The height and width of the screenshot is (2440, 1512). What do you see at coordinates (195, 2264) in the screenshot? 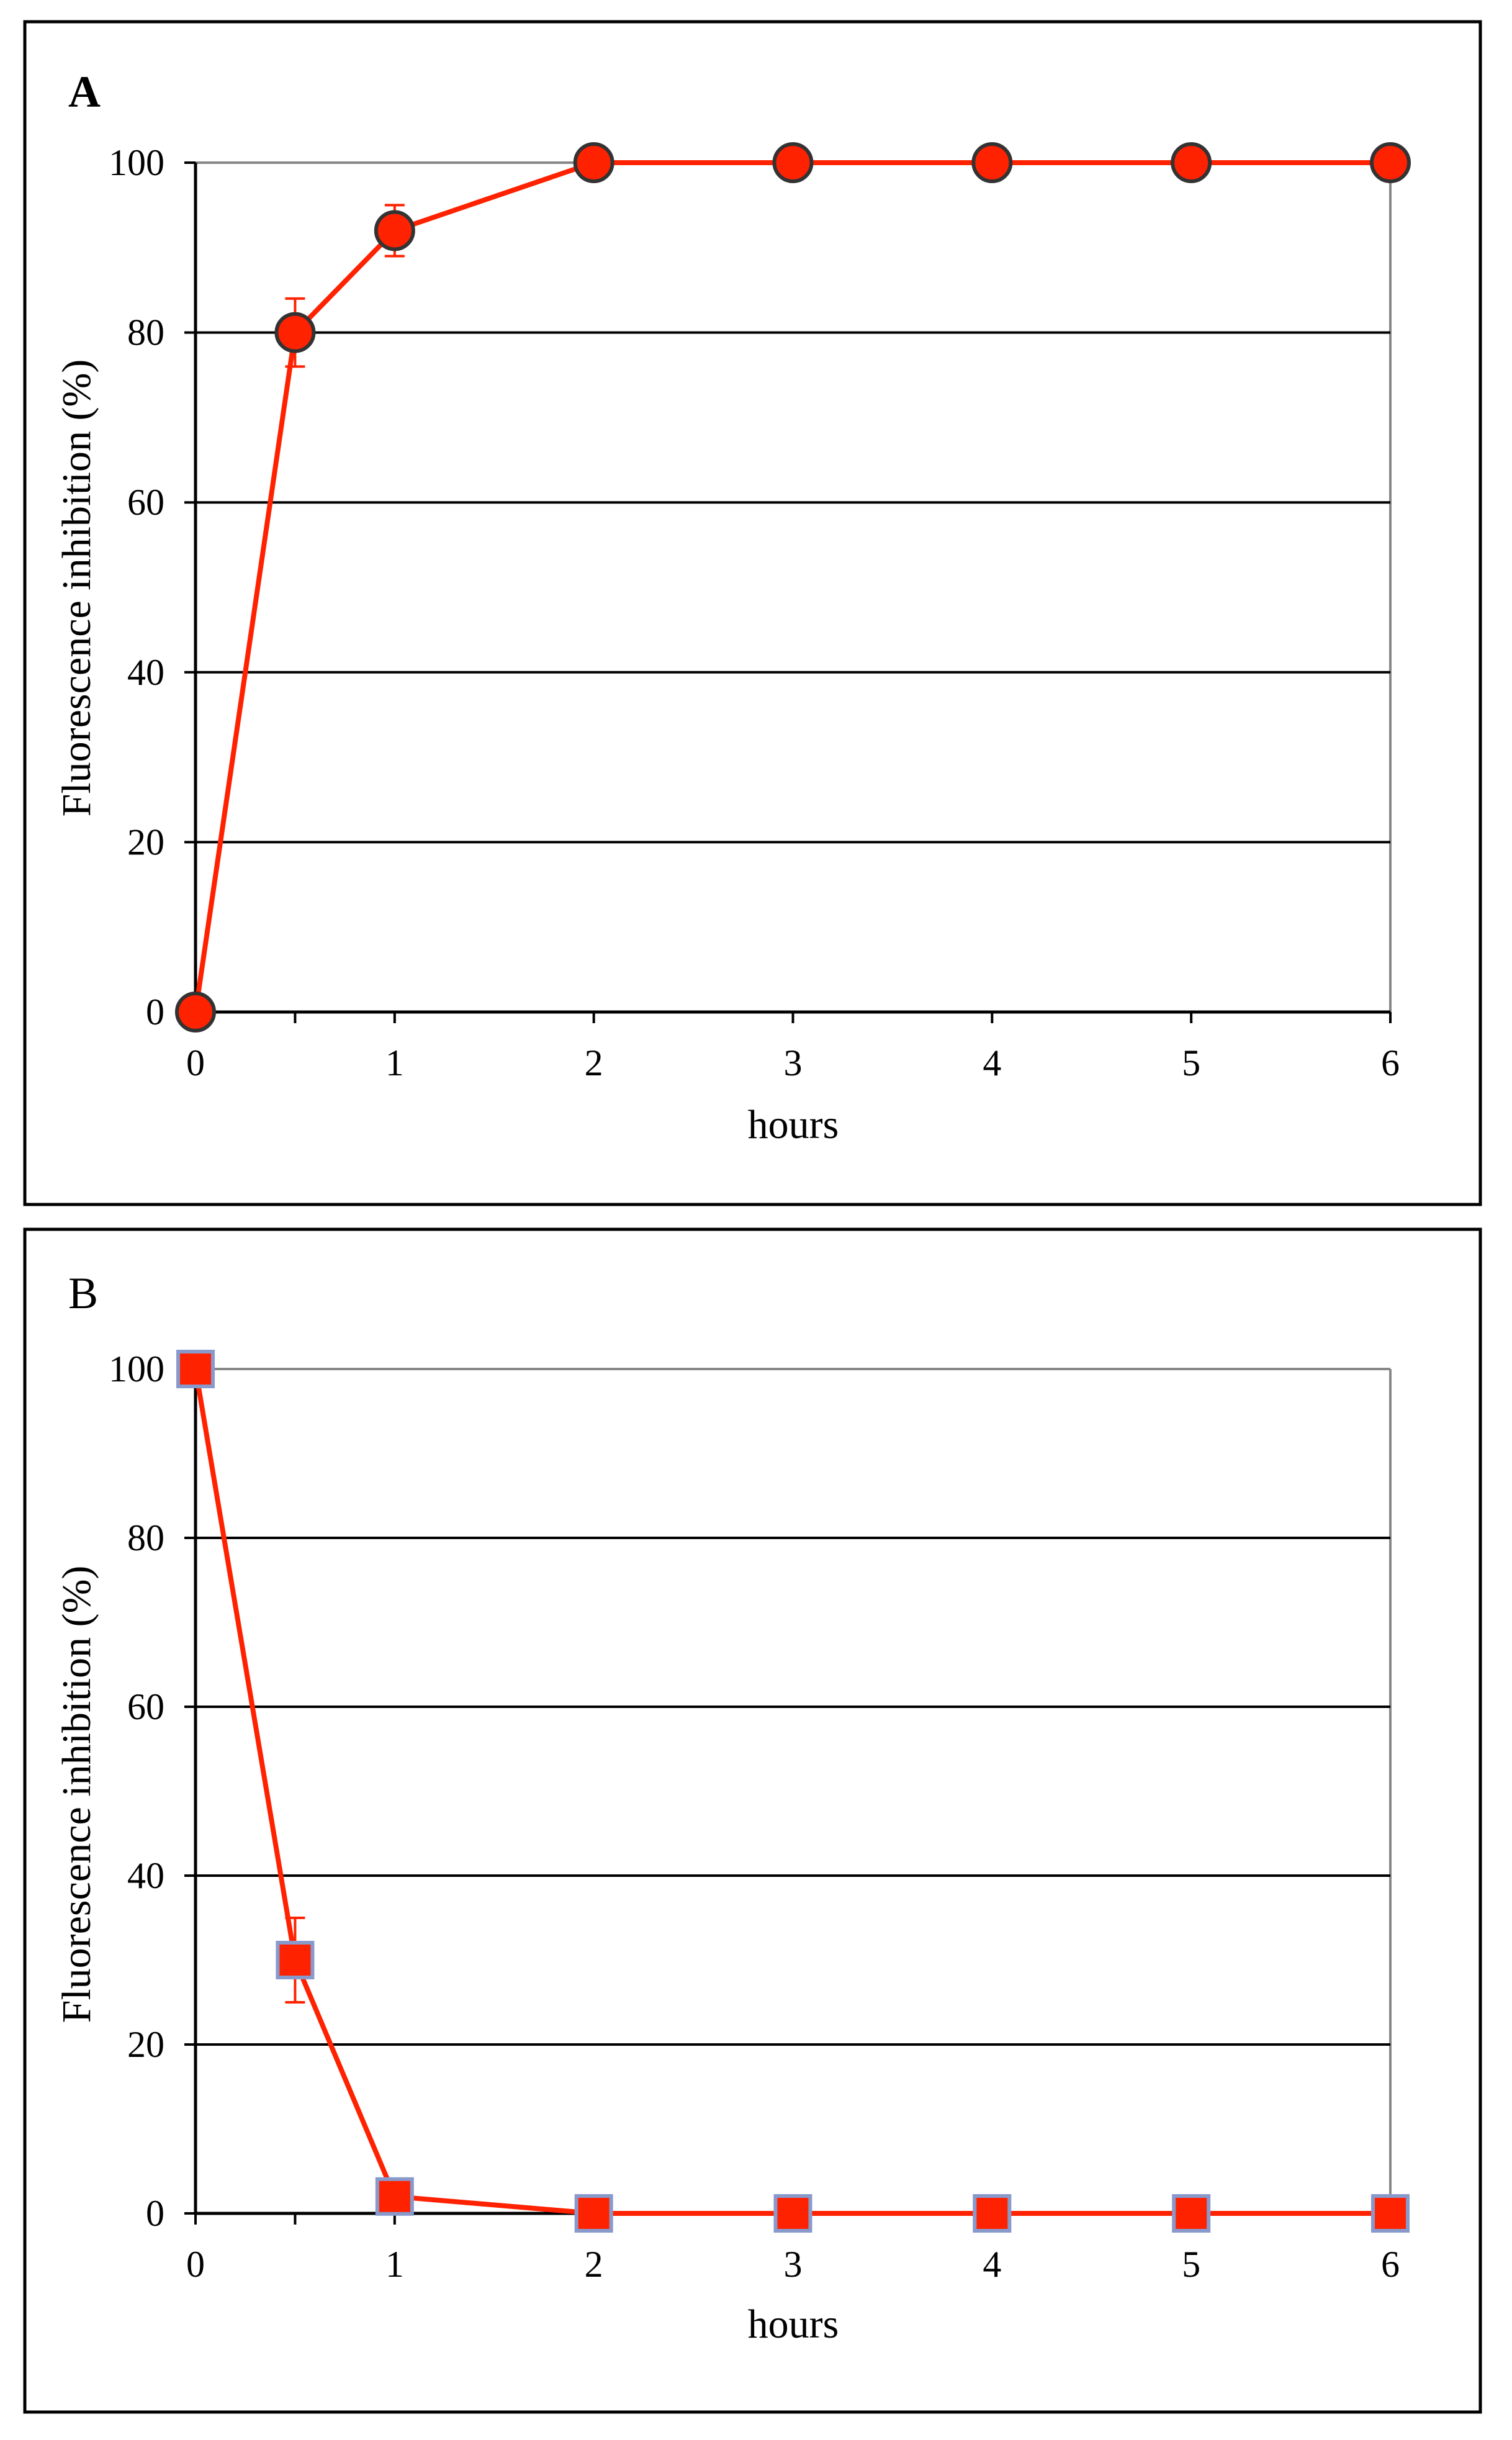
I see `panel-b-x-tick-label: 0` at bounding box center [195, 2264].